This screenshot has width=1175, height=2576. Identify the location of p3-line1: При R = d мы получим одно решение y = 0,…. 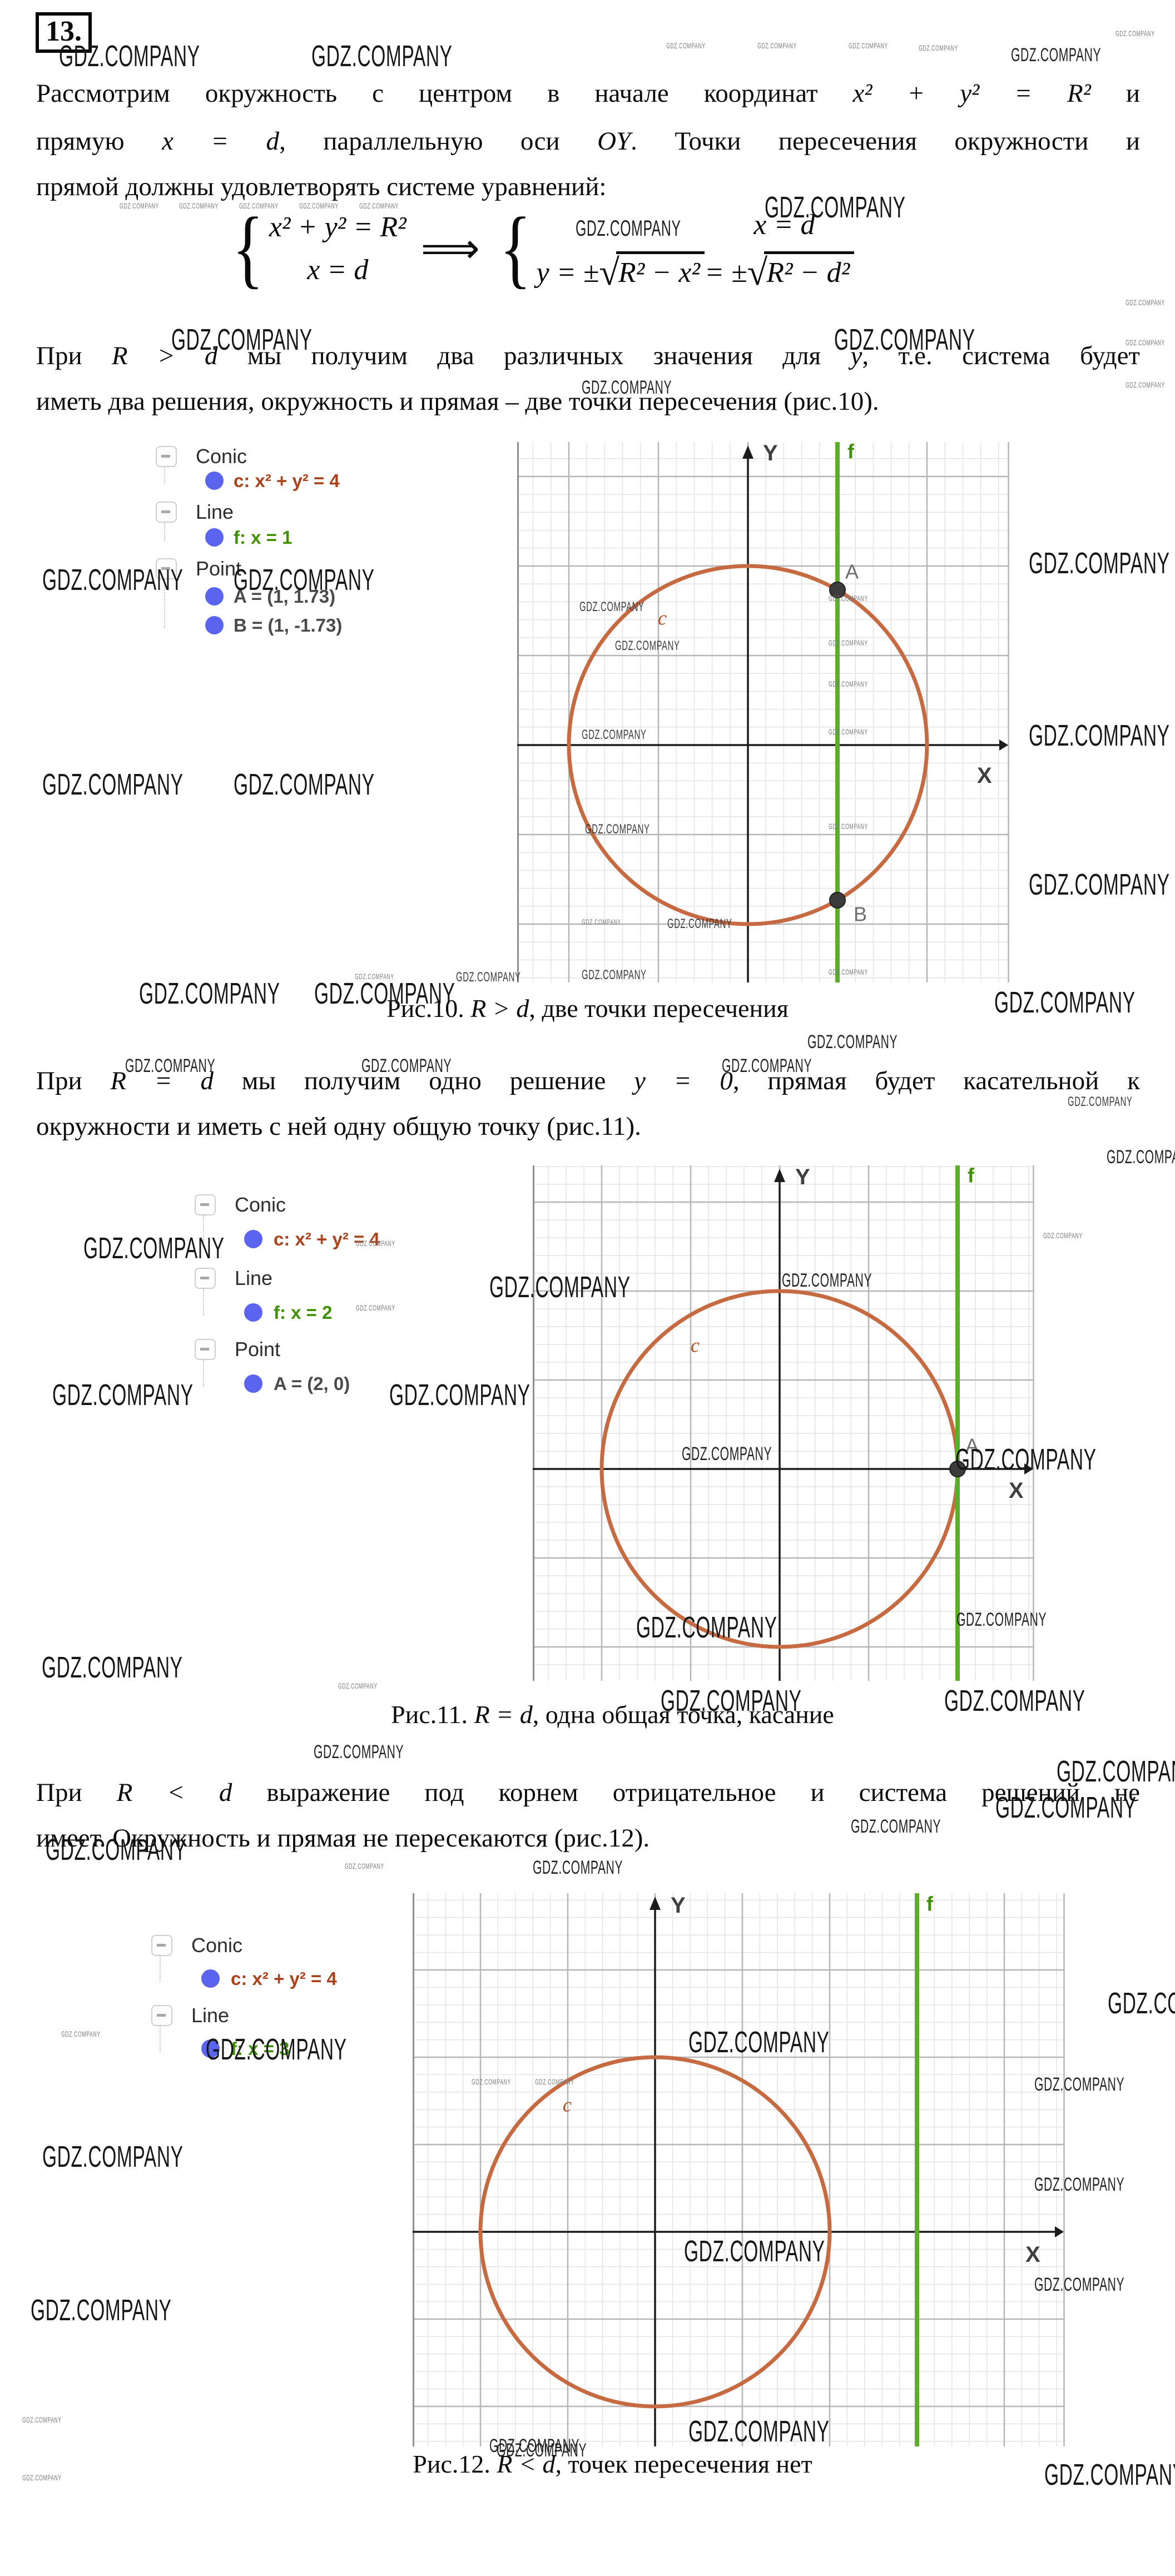
(588, 1081).